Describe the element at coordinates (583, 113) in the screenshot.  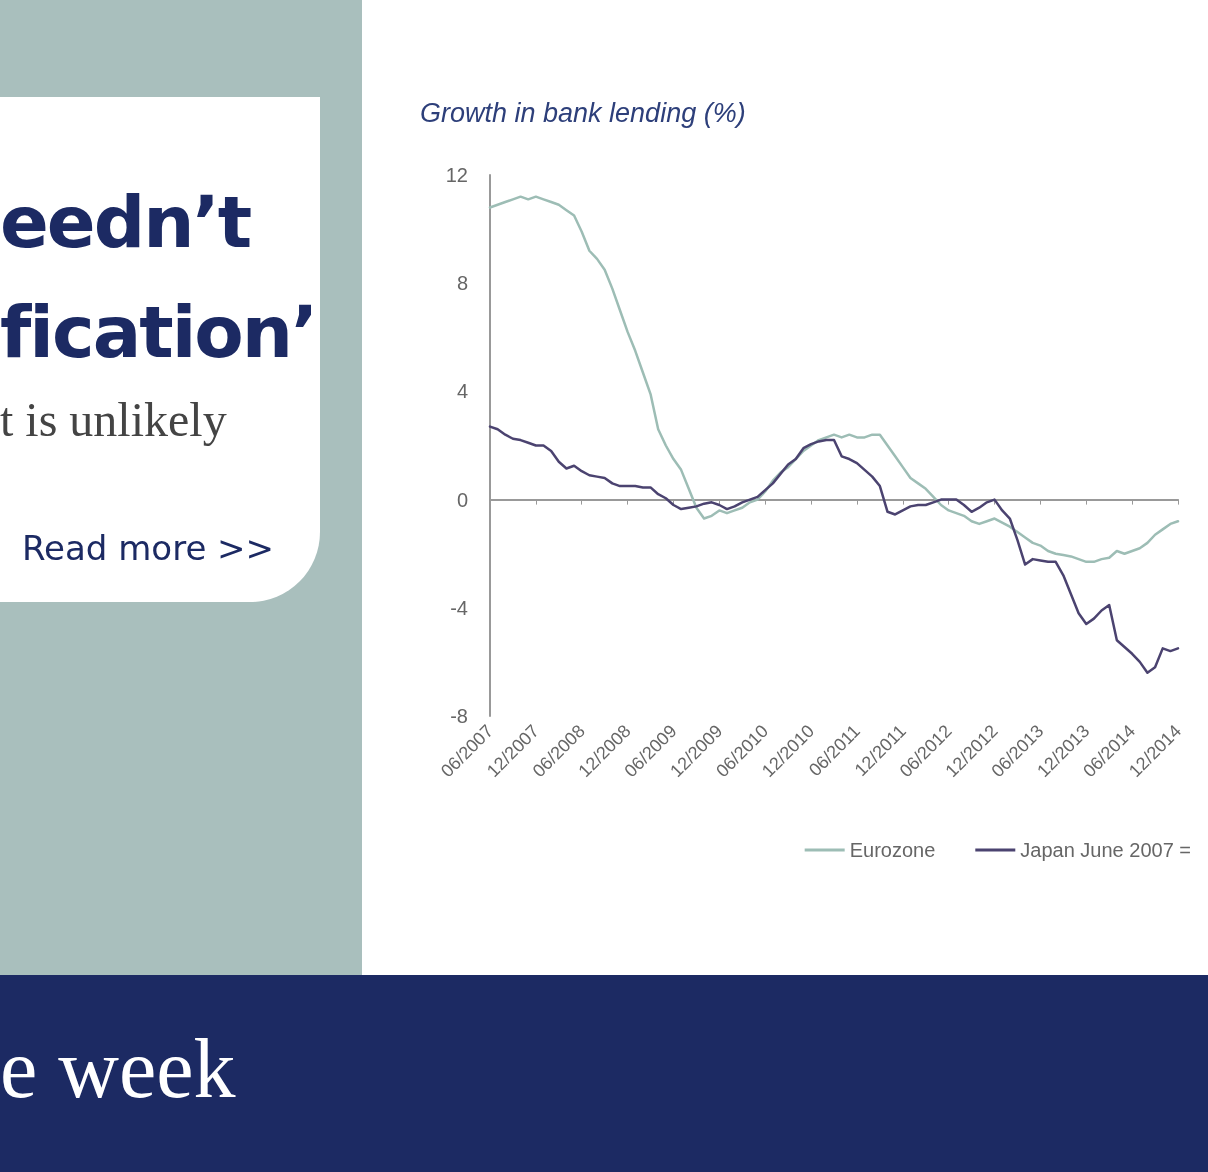
I see `chart-title: Growth in bank lending (%)` at that location.